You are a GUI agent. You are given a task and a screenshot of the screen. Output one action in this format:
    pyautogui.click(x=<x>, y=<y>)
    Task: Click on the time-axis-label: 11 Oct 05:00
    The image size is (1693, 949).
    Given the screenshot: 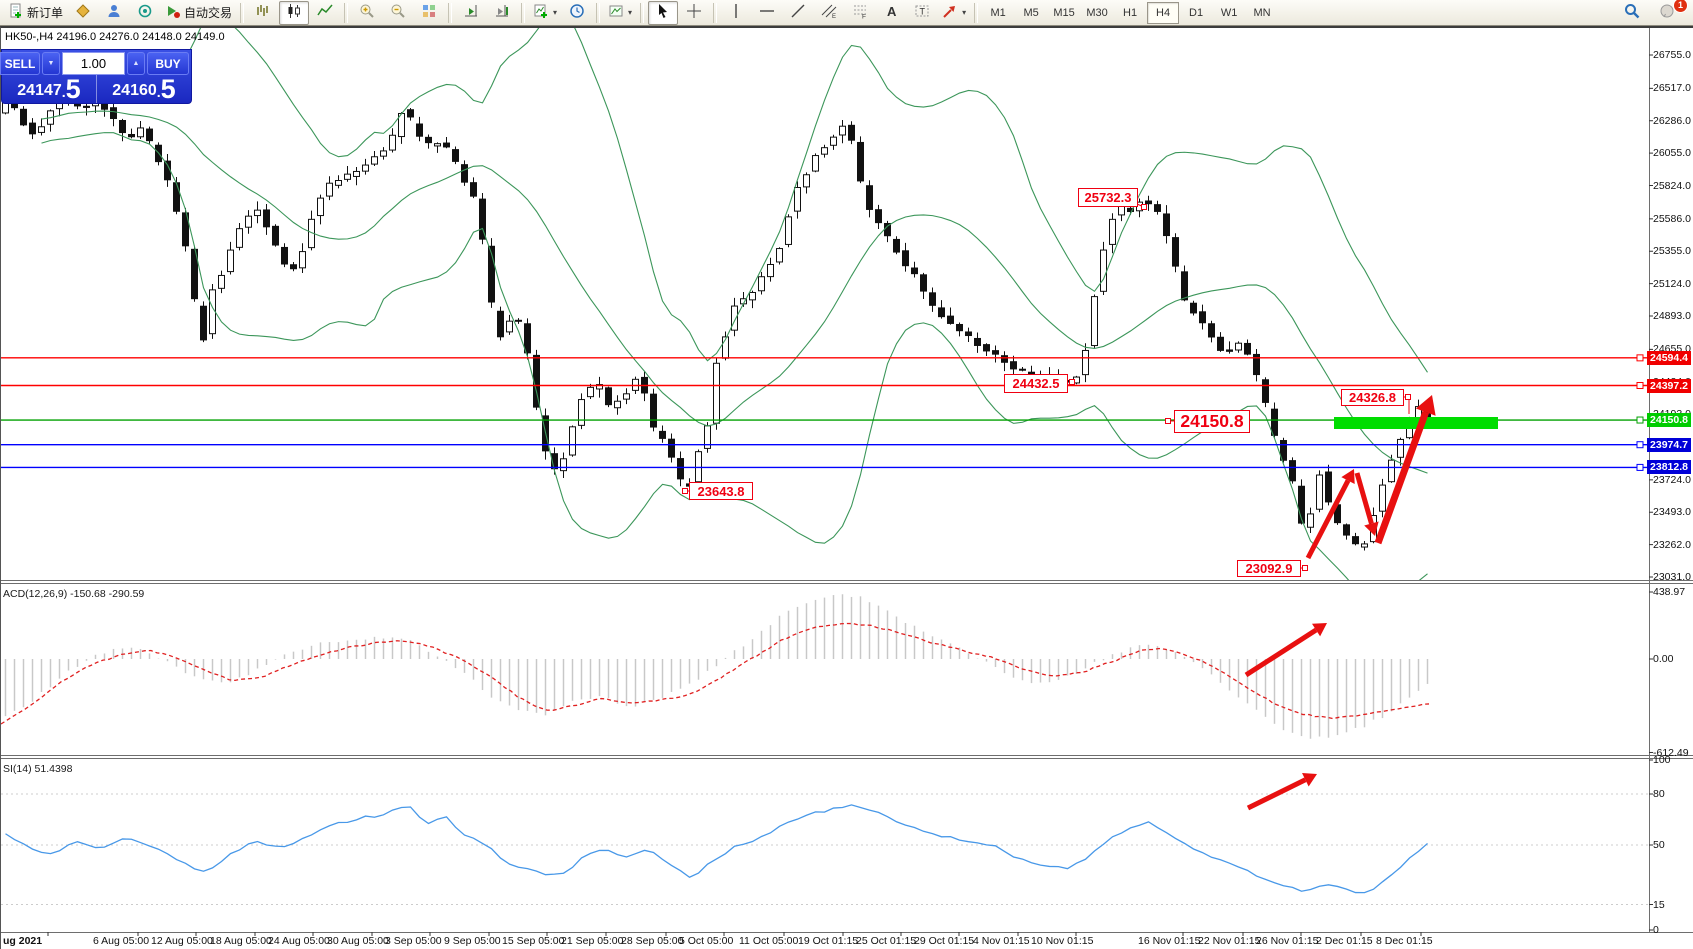 What is the action you would take?
    pyautogui.click(x=769, y=941)
    